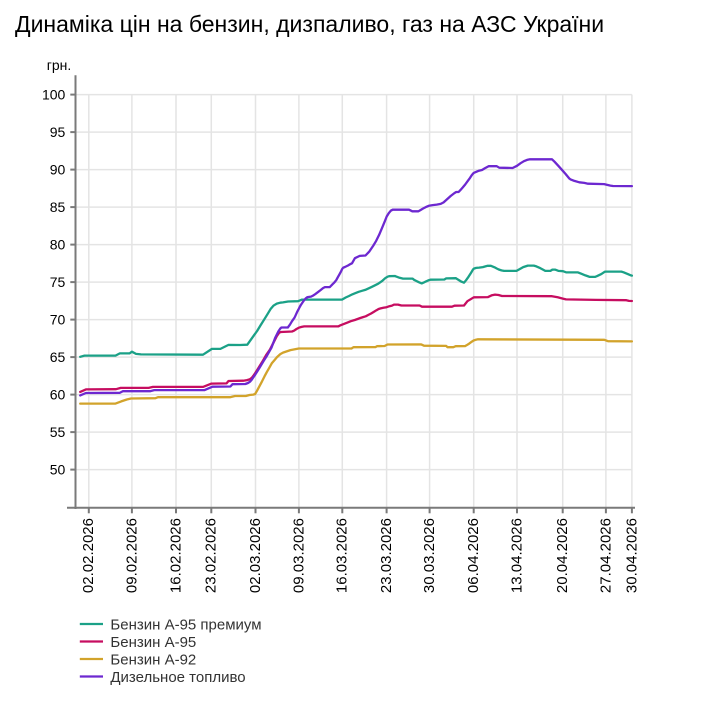 Image resolution: width=708 pixels, height=706 pixels. I want to click on svg-text: Дизельное топливо, so click(177, 677).